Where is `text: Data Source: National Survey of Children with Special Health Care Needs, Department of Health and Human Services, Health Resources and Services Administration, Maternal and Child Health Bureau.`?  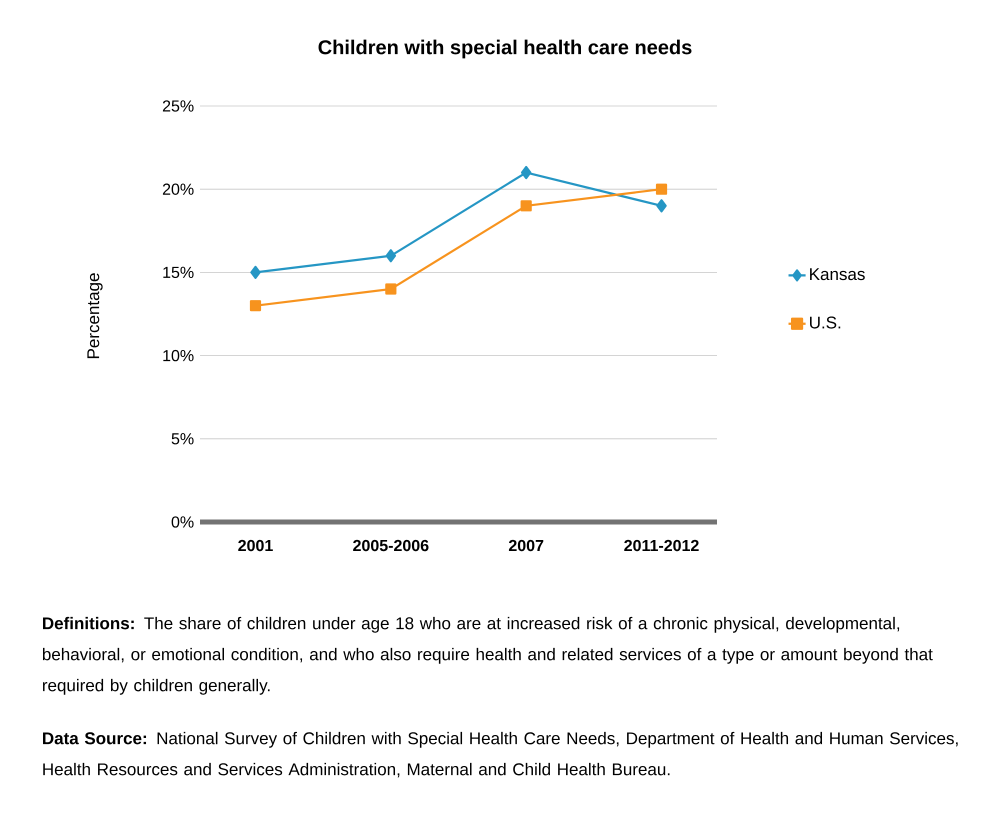 text: Data Source: National Survey of Children with Special Health Care Needs, Department of Health and Human Services, Health Resources and Services Administration, Maternal and Child Health Bureau. is located at coordinates (500, 755).